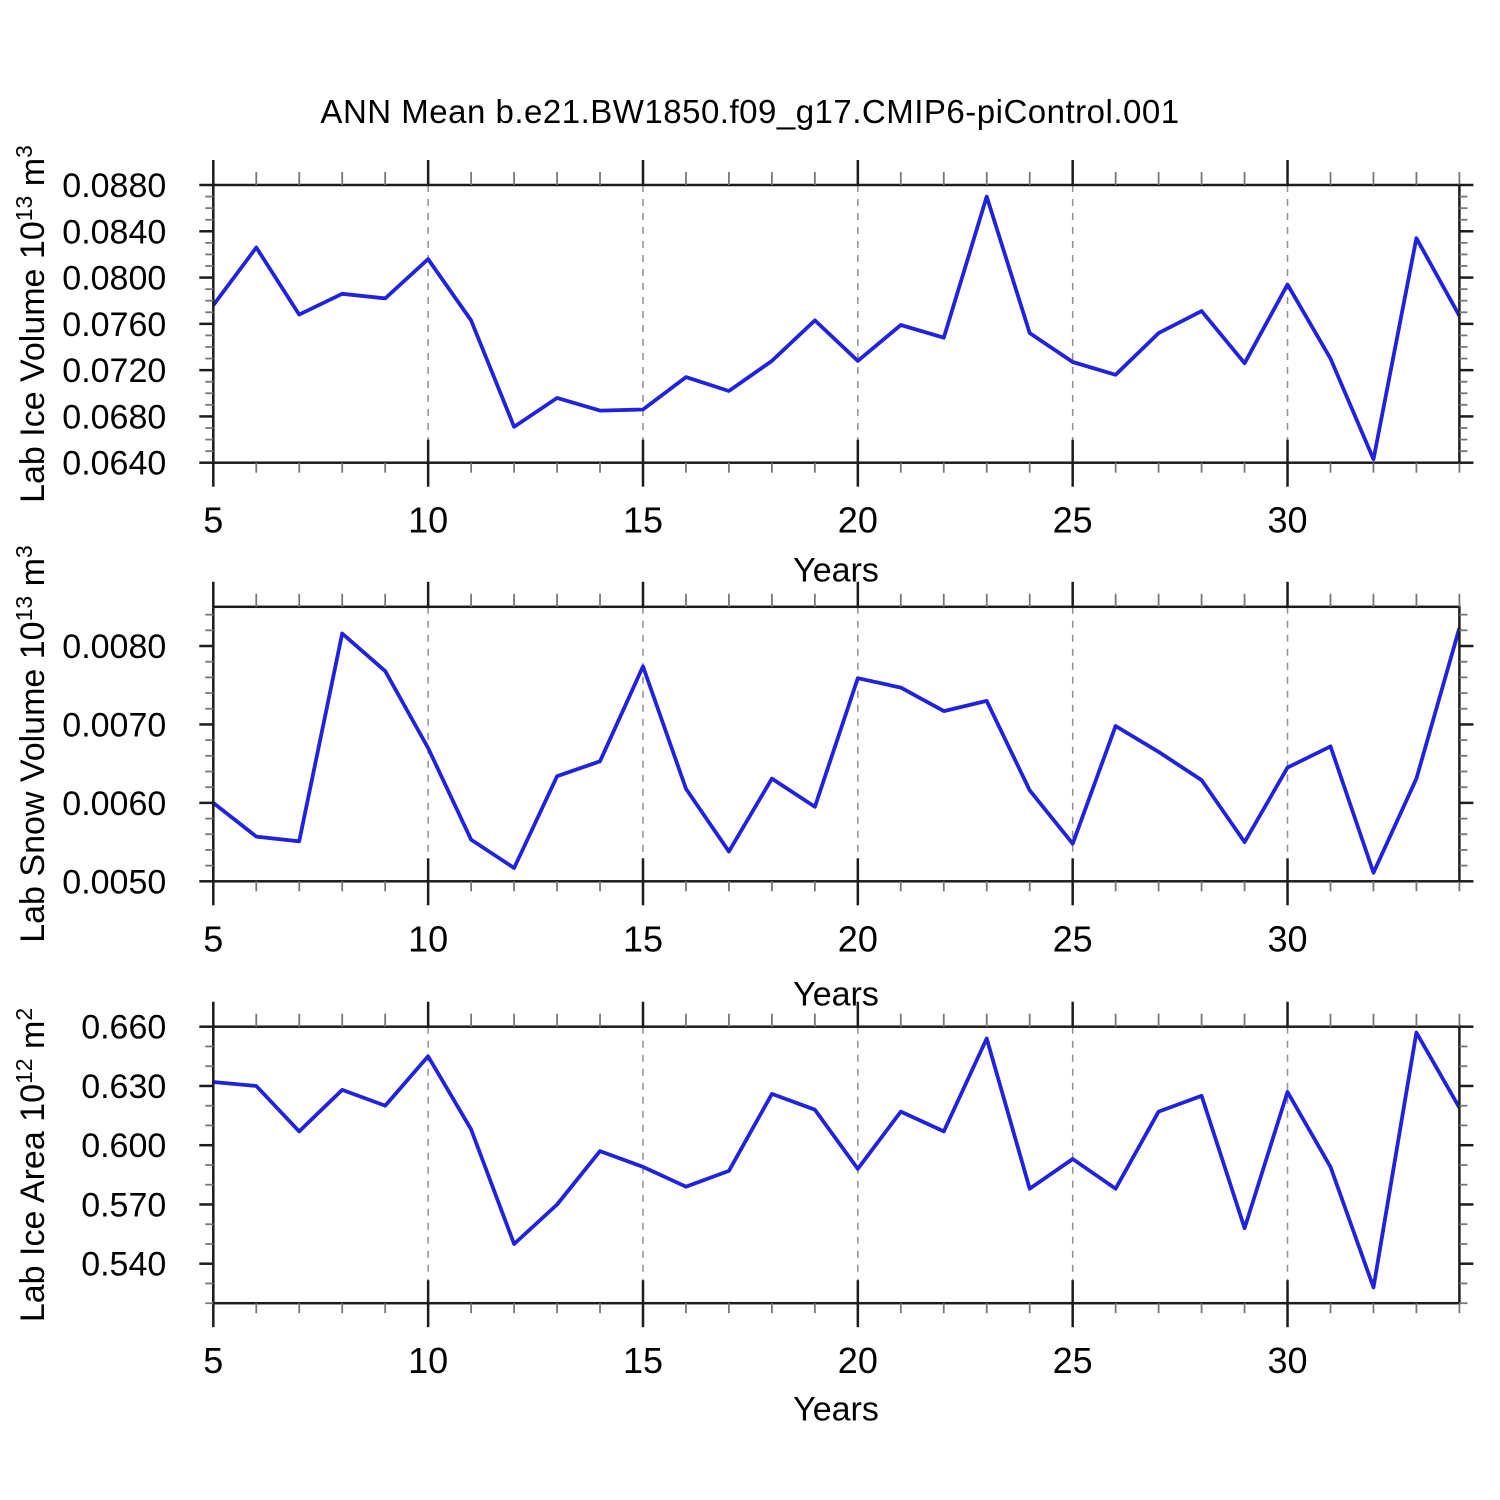 Image resolution: width=1500 pixels, height=1500 pixels. I want to click on series-line-lab-ice-volume, so click(836, 328).